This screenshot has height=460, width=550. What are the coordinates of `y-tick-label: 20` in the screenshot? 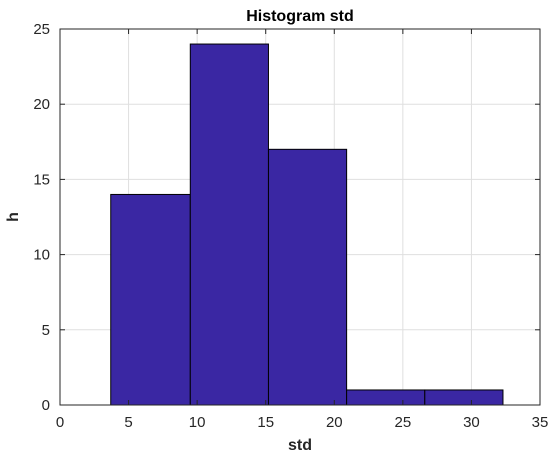 It's located at (41, 104).